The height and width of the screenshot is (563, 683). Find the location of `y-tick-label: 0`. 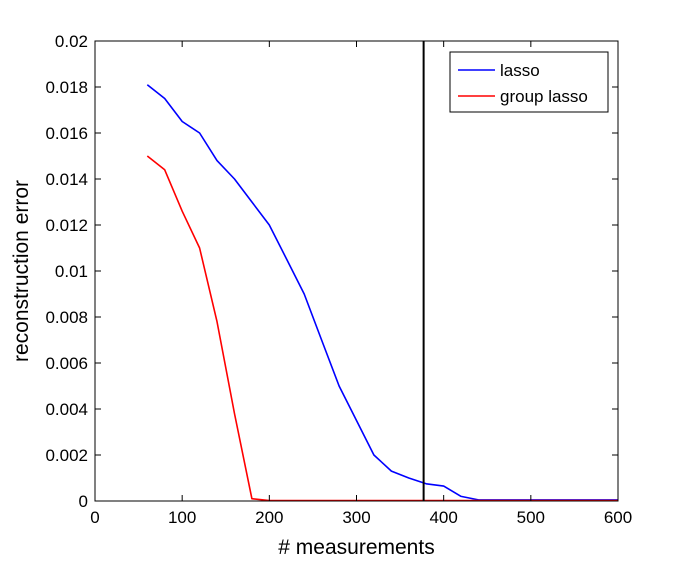

y-tick-label: 0 is located at coordinates (83, 501).